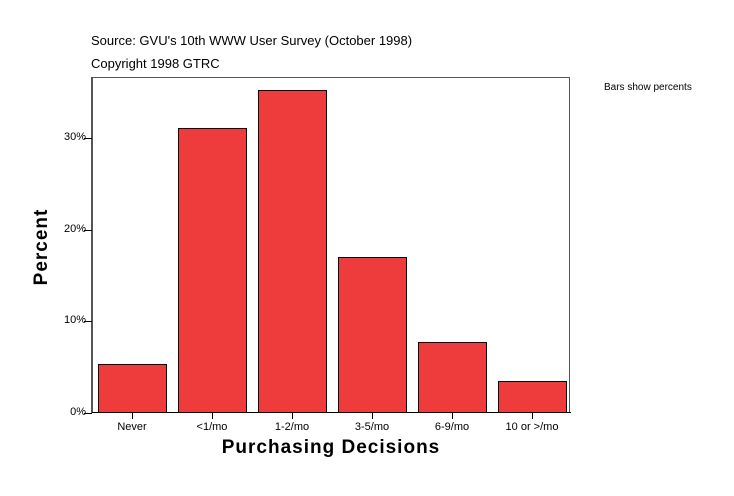  Describe the element at coordinates (372, 427) in the screenshot. I see `x-tick-label: 3-5/mo` at that location.